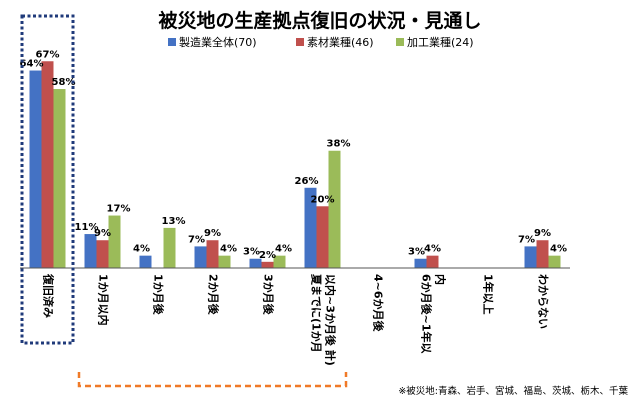  I want to click on category-label: 4~6か月後, so click(379, 303).